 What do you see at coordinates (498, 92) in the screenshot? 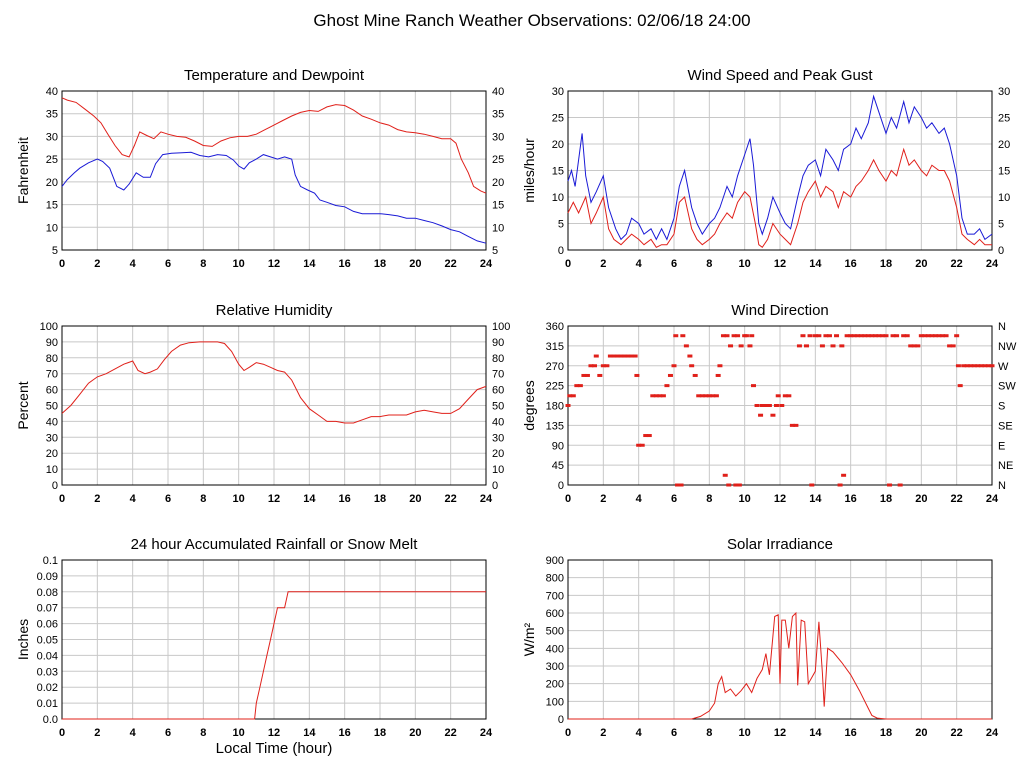
I see `right-y-tick-label: 40` at bounding box center [498, 92].